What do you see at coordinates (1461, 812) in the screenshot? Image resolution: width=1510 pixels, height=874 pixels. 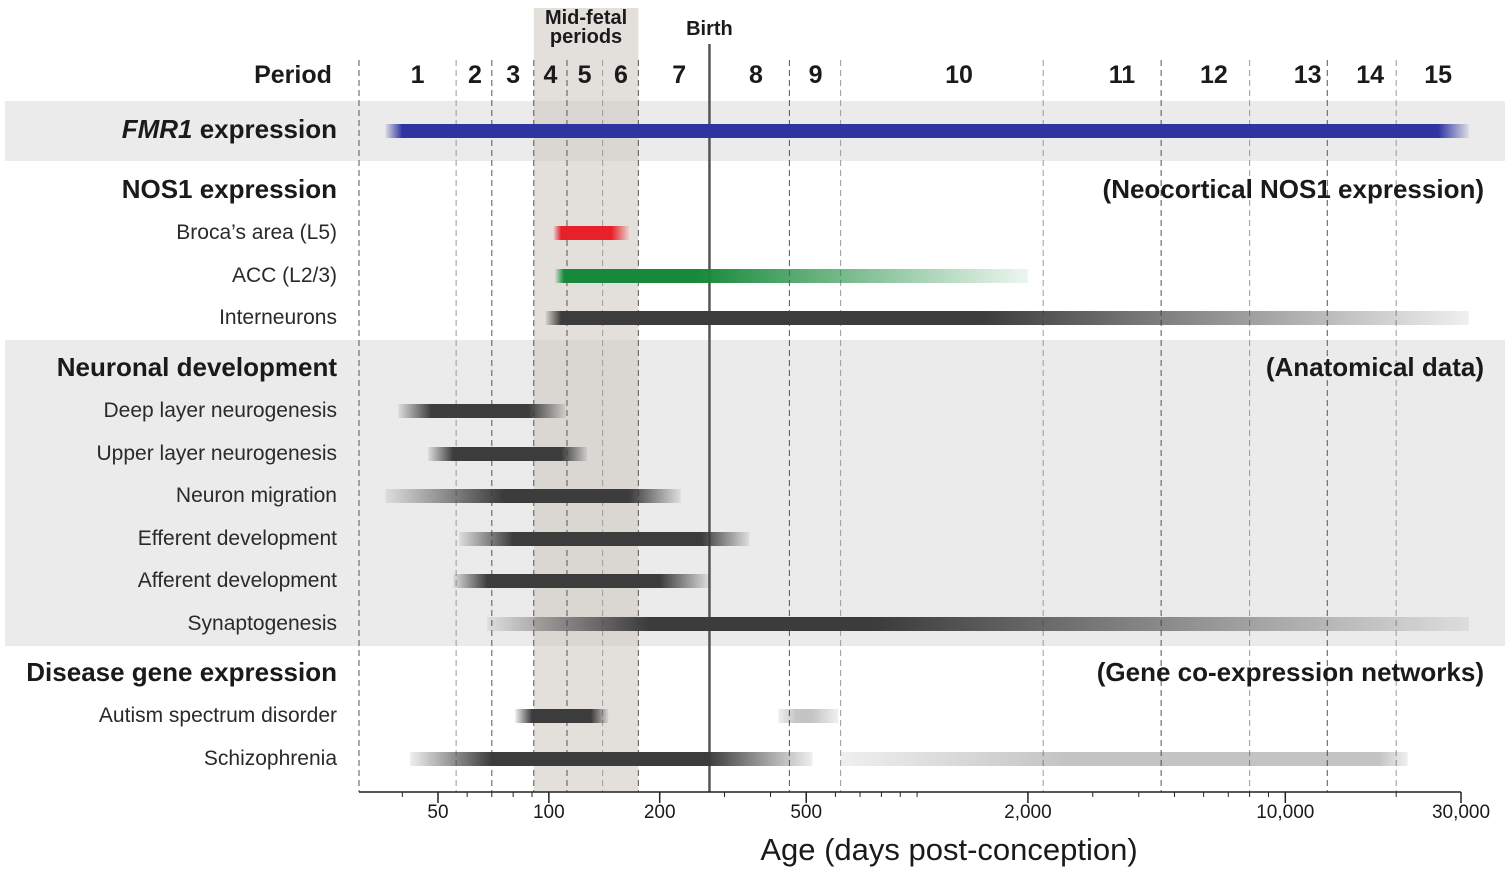 I see `x-tick-label-6: 30,000` at bounding box center [1461, 812].